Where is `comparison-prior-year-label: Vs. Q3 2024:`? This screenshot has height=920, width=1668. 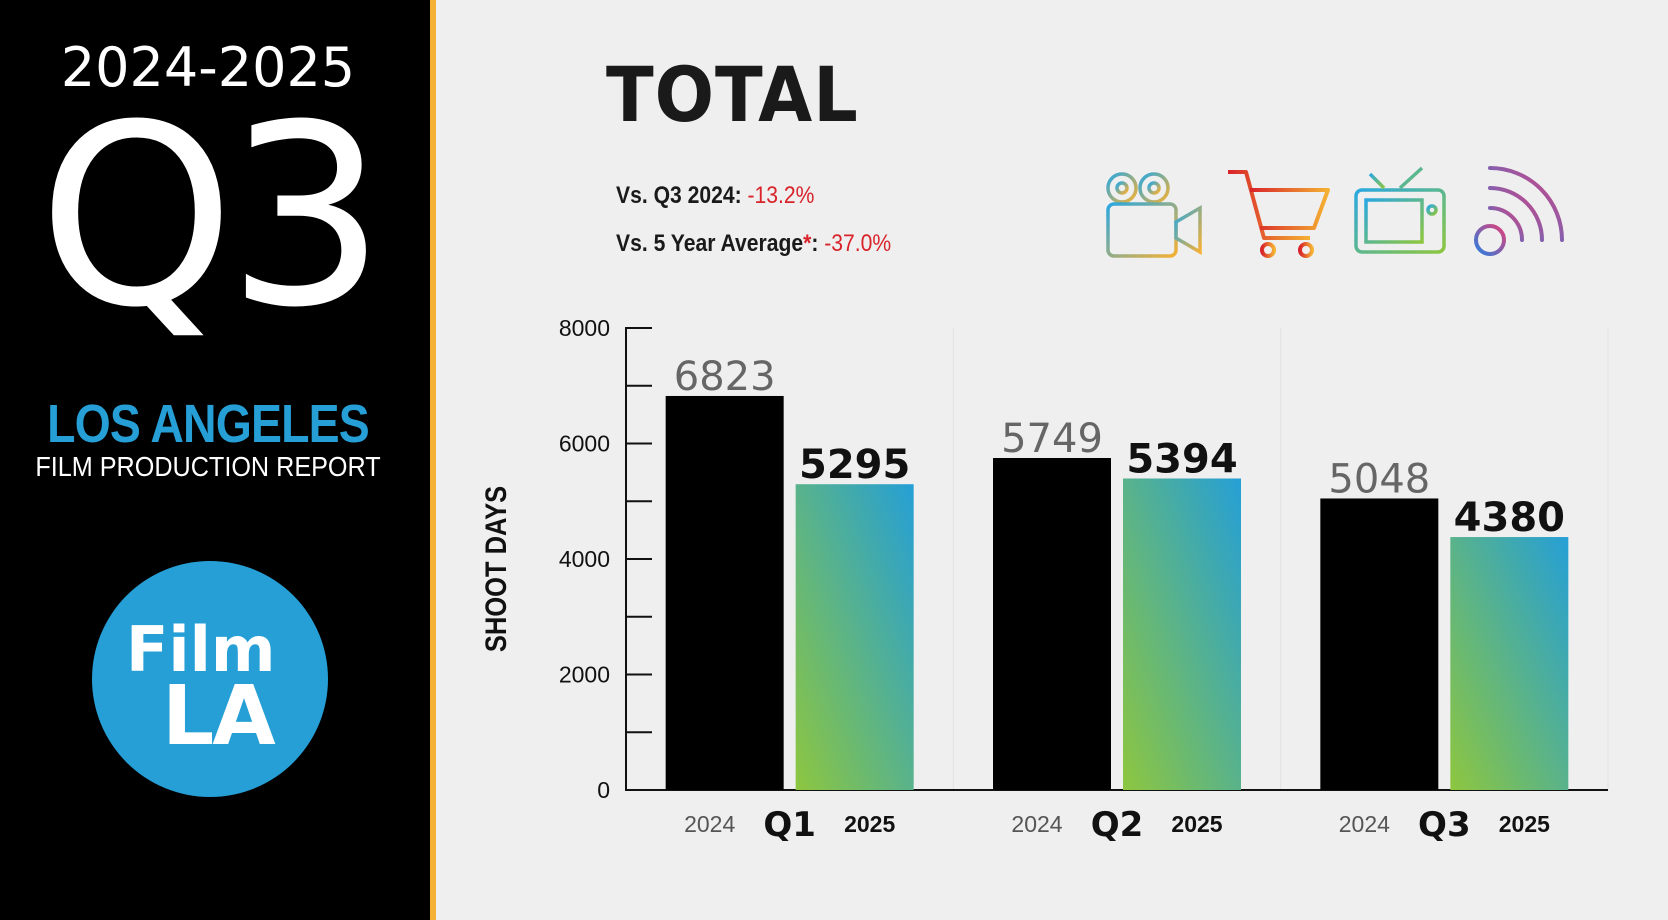
comparison-prior-year-label: Vs. Q3 2024: is located at coordinates (682, 195).